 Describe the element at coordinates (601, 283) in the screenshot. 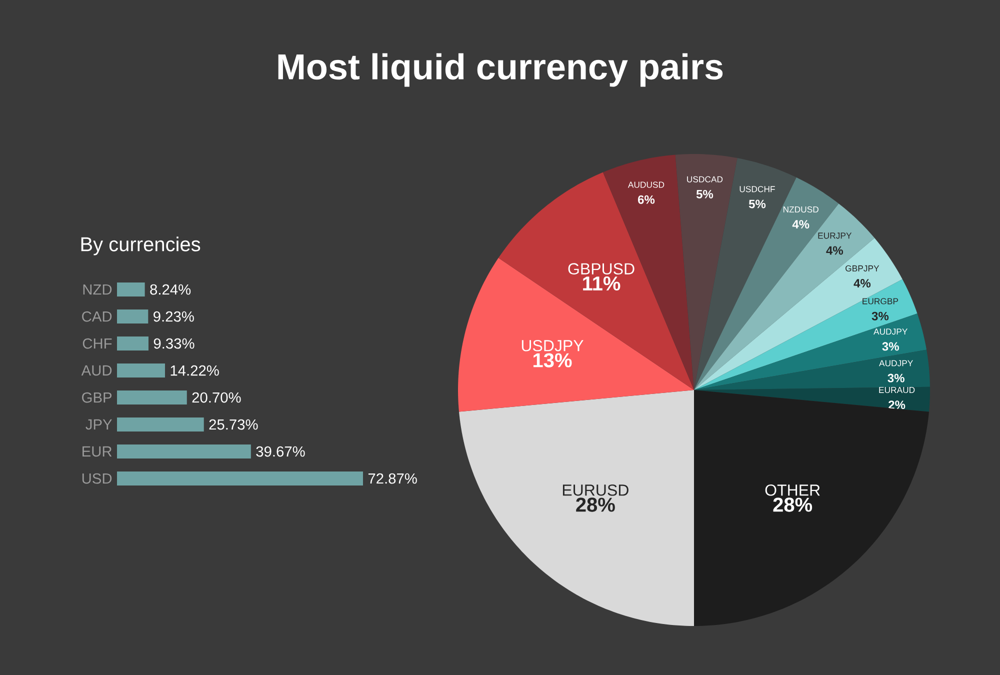

I see `data-label: 11%` at that location.